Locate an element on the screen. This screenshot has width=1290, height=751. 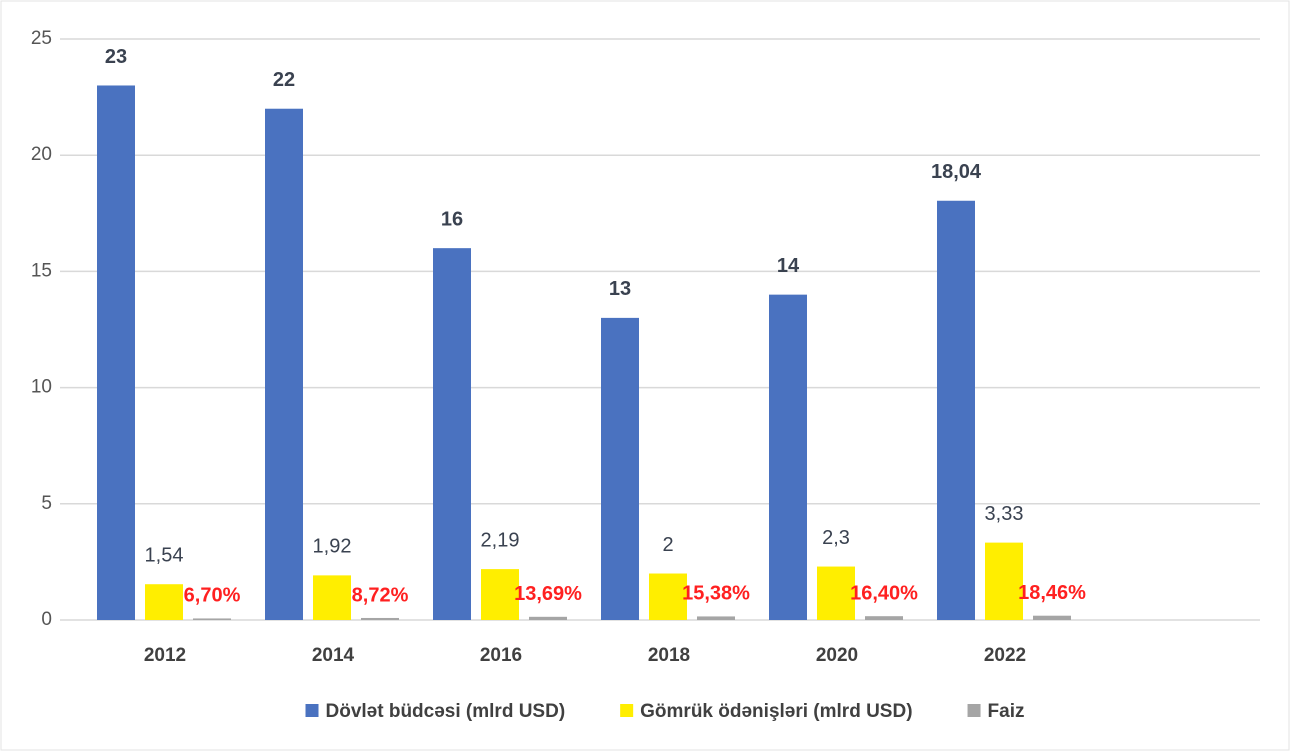
value-label: 6,70% is located at coordinates (212, 596).